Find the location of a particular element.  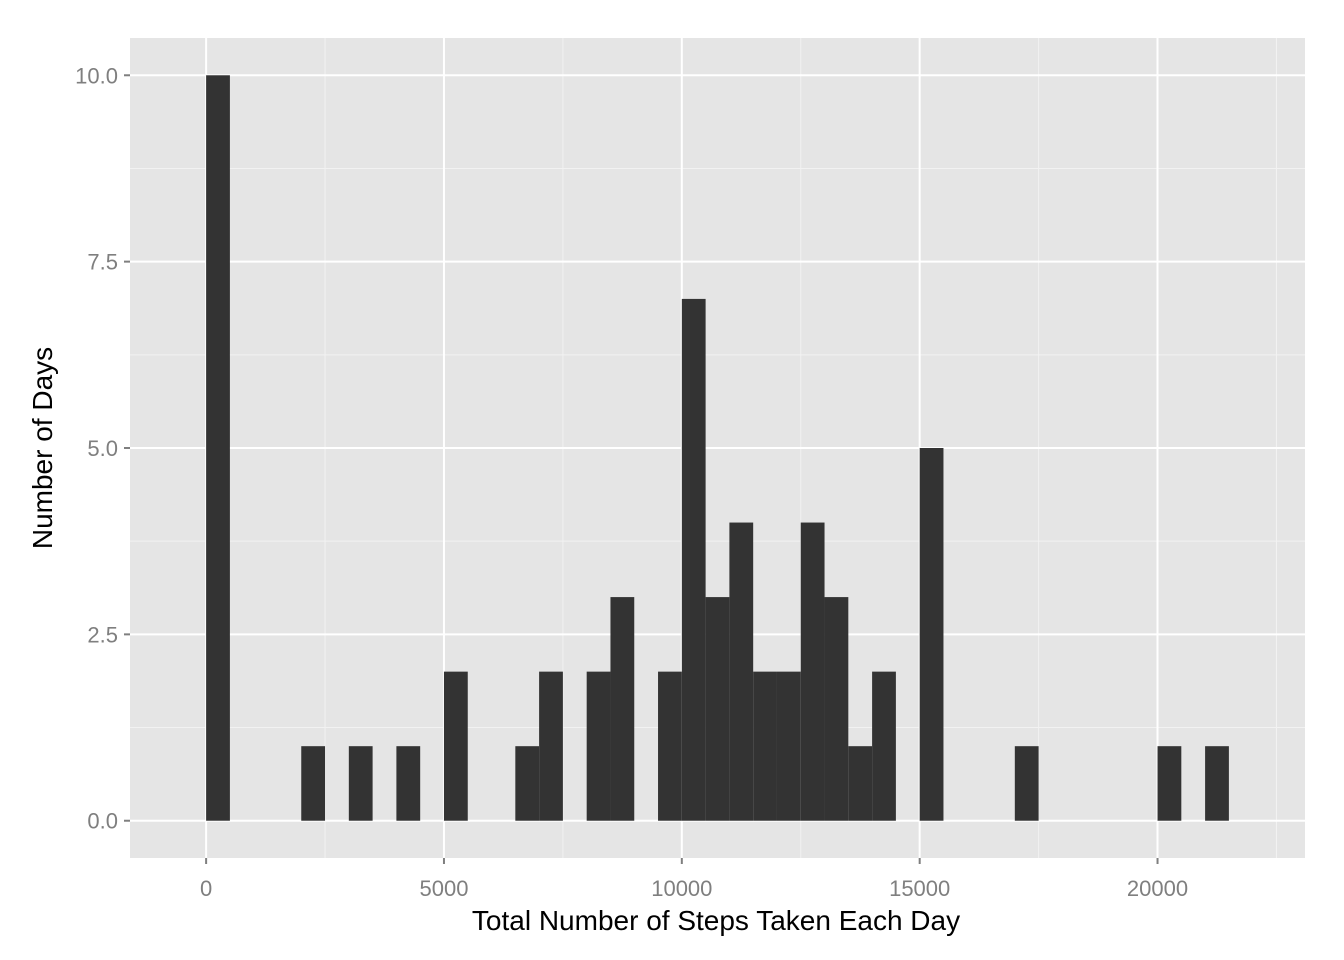

y-axis-tick-label: 2.5 is located at coordinates (102, 634).